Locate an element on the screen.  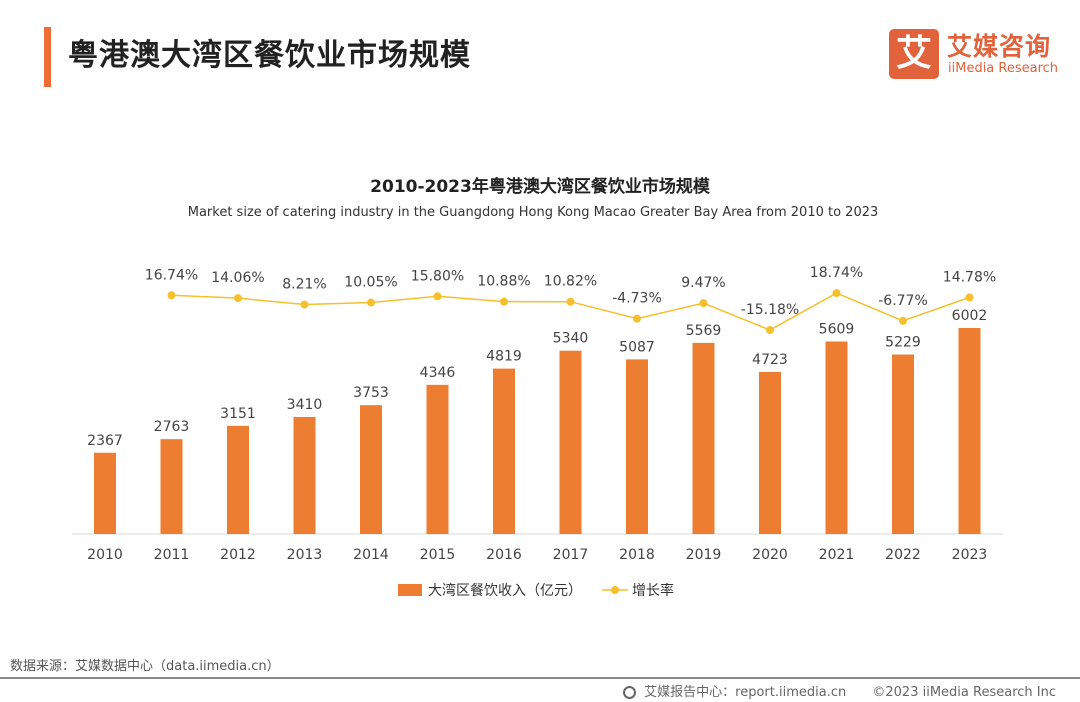
bar-2017 is located at coordinates (570, 442).